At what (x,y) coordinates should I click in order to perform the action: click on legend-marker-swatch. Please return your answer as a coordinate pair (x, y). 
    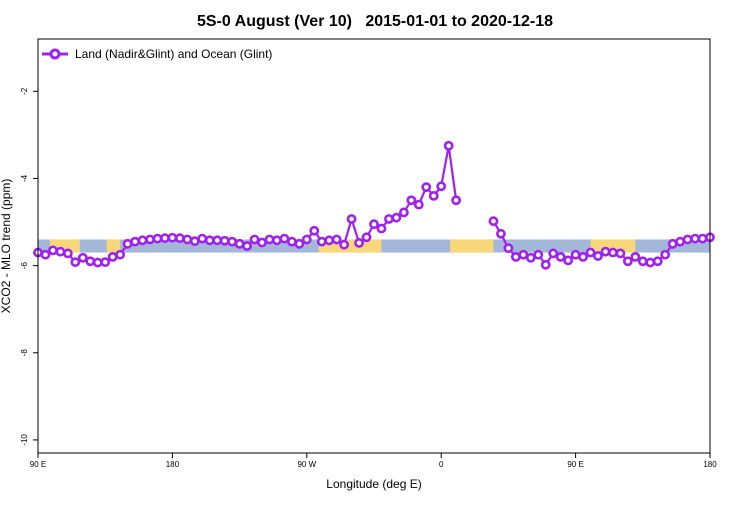
    Looking at the image, I should click on (55, 54).